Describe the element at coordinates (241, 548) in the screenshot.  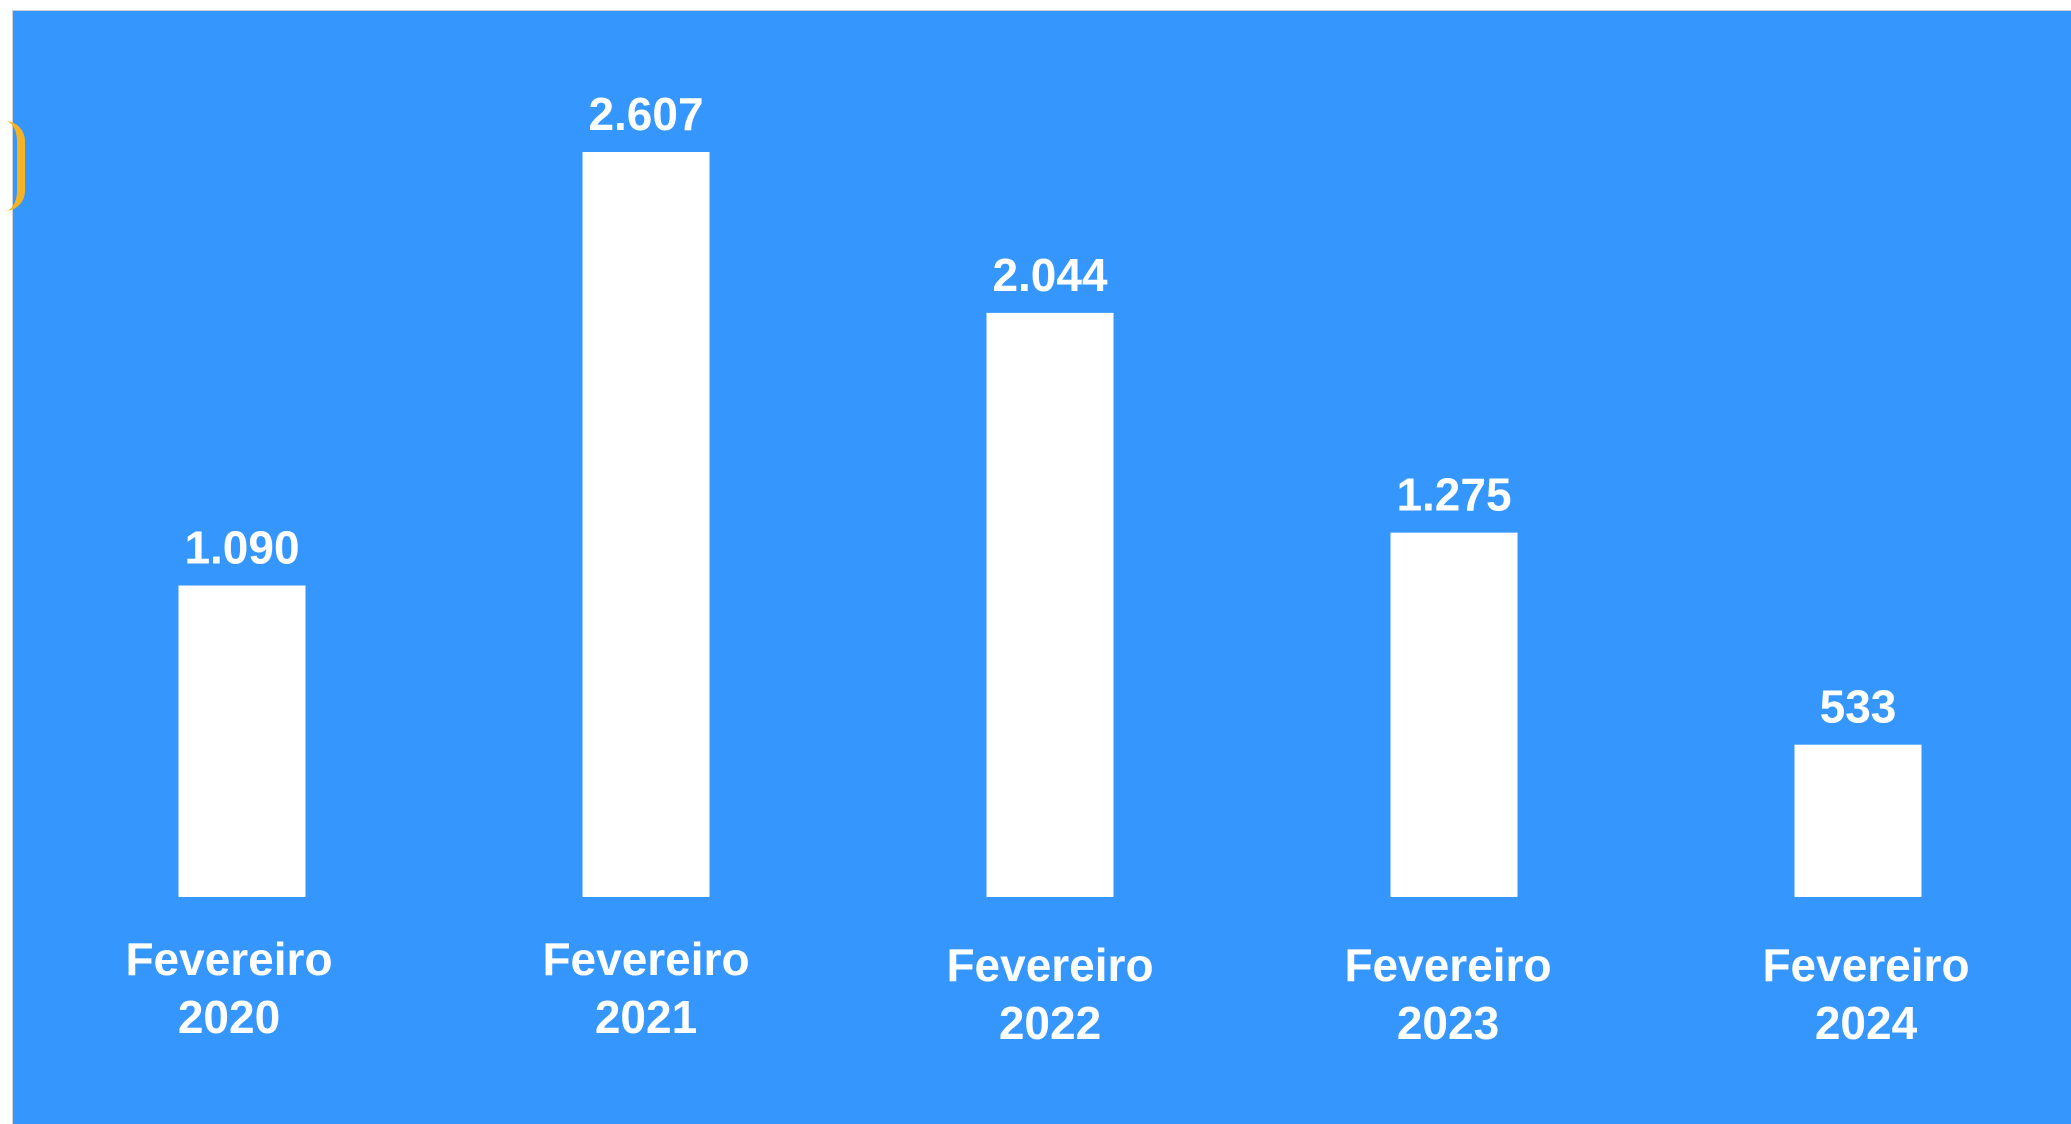
I see `bar-value-label-0: 1.090` at that location.